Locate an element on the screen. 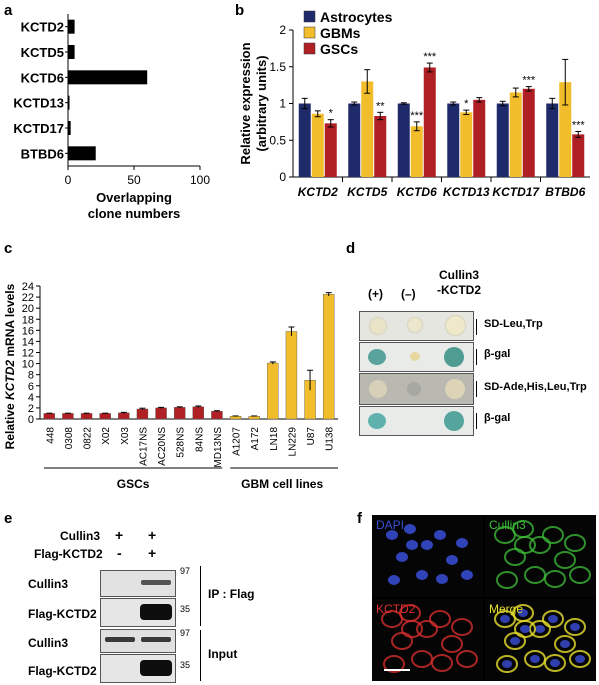 The image size is (599, 685). microscopy-quadrant: DAPI is located at coordinates (427, 556).